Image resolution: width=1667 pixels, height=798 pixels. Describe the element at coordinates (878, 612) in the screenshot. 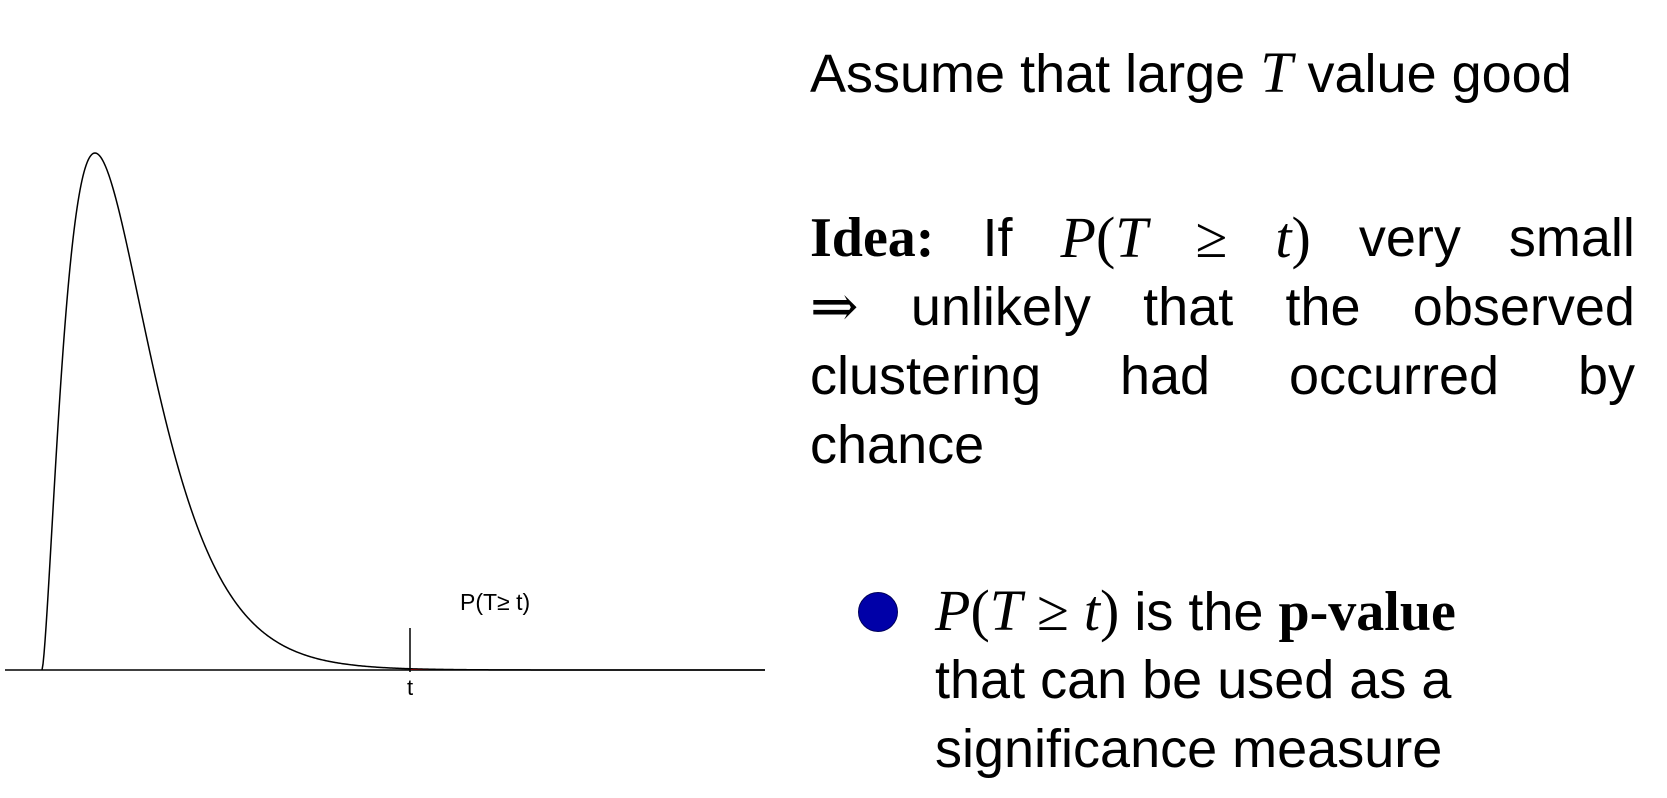

I see `bullet-dot` at that location.